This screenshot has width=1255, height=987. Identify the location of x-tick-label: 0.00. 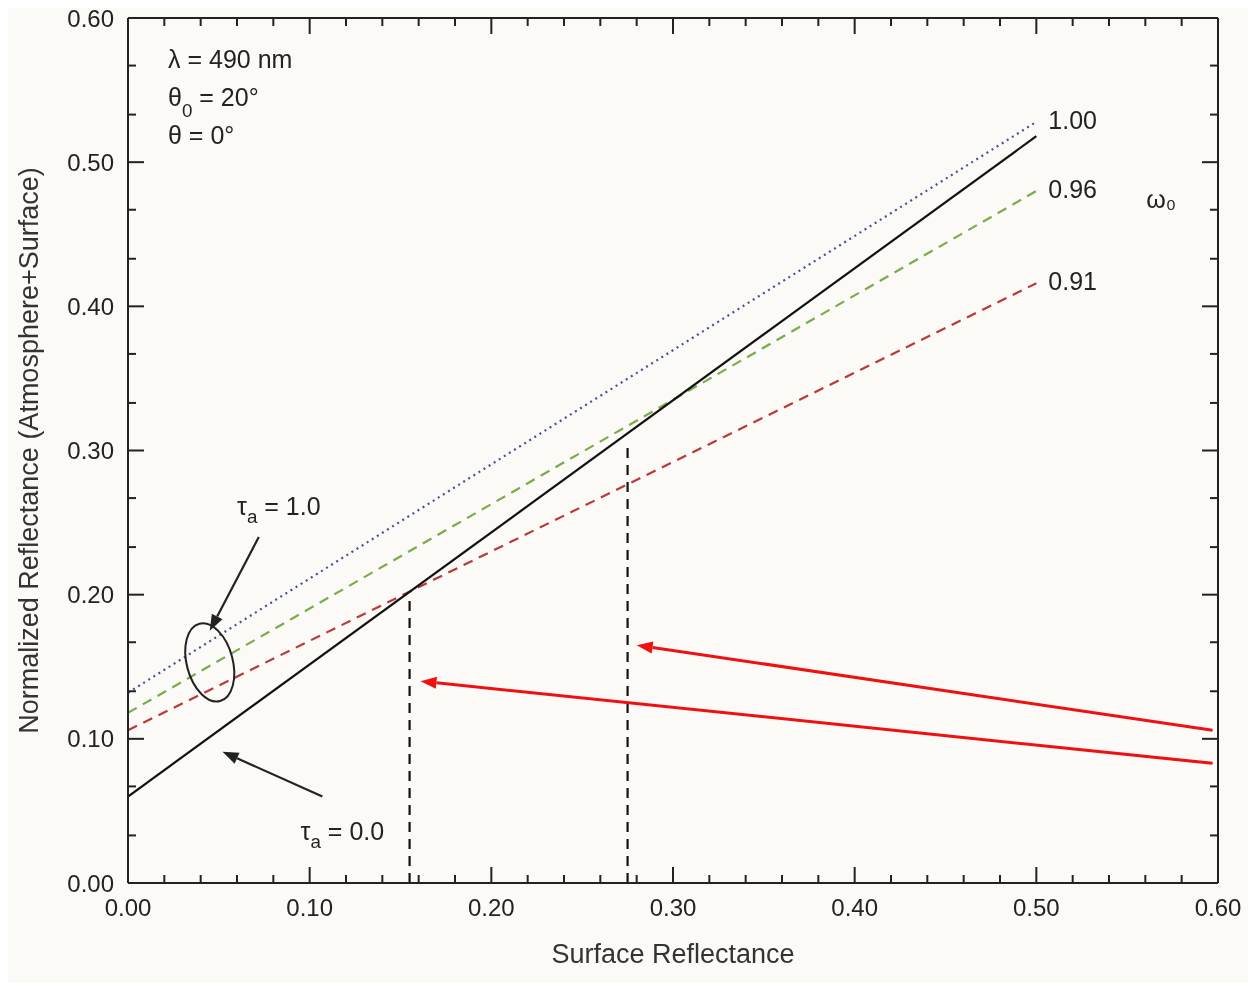
(128, 908).